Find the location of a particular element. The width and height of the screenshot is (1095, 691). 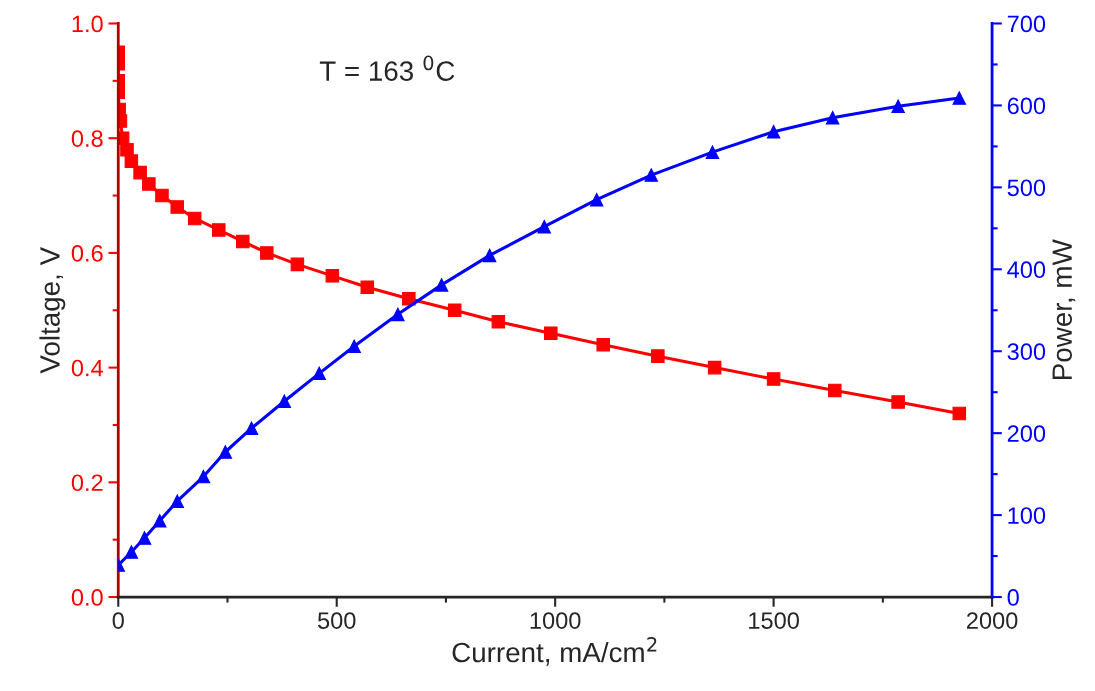

y2-axis-title: Power, mW is located at coordinates (1064, 309).